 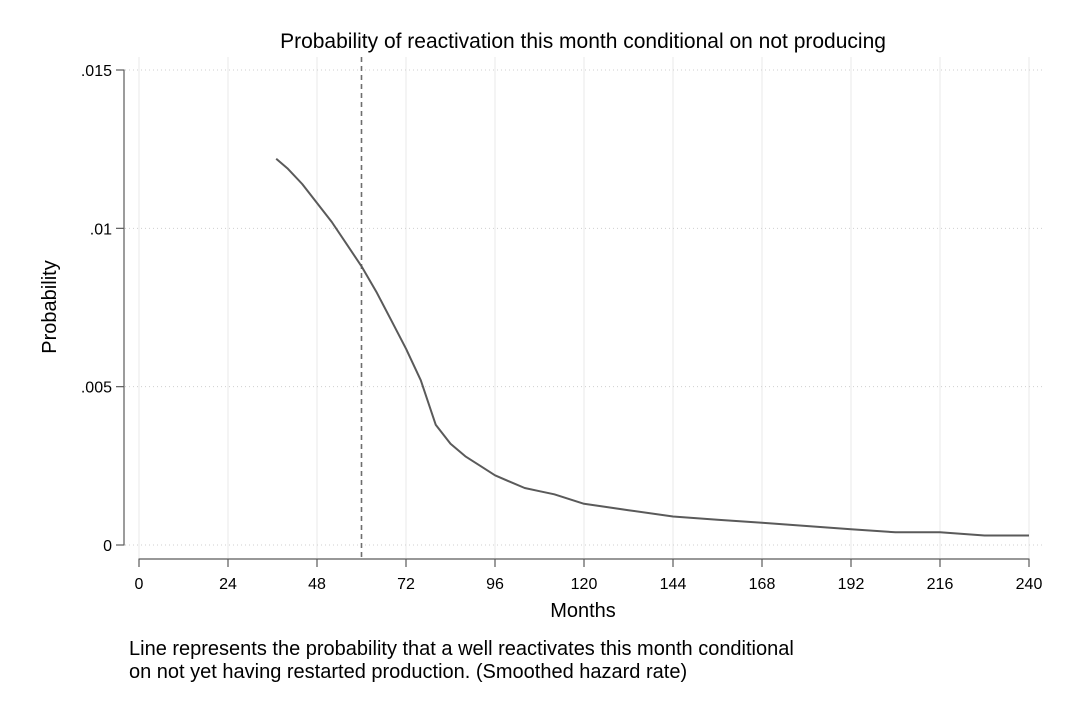 I want to click on y-axis-label: Probability, so click(x=50, y=306).